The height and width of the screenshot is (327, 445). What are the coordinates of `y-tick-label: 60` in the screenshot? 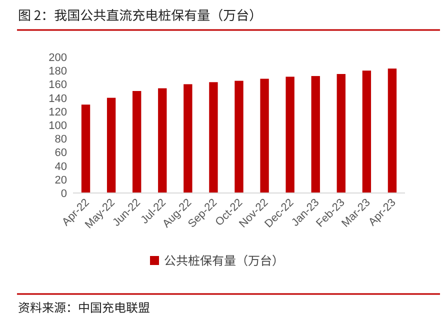 It's located at (60, 153).